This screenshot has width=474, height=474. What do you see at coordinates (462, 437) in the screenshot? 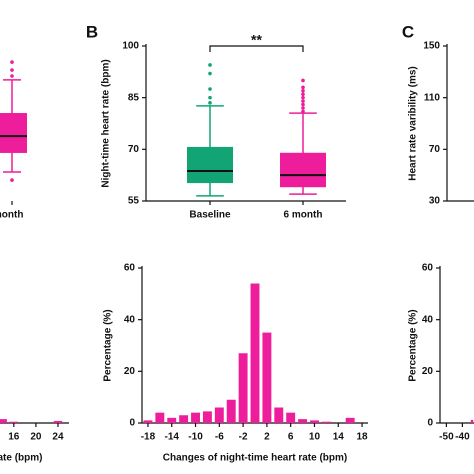
I see `x-tick-label: -40` at bounding box center [462, 437].